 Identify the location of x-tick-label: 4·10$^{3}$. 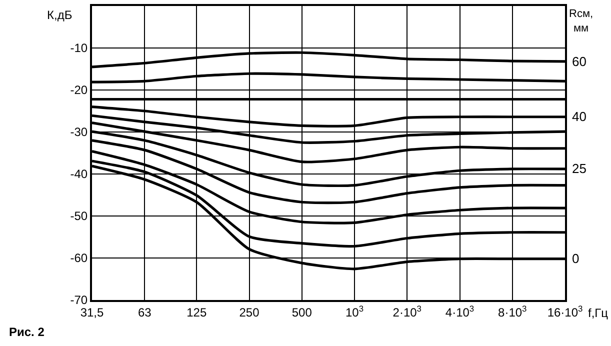
(459, 311).